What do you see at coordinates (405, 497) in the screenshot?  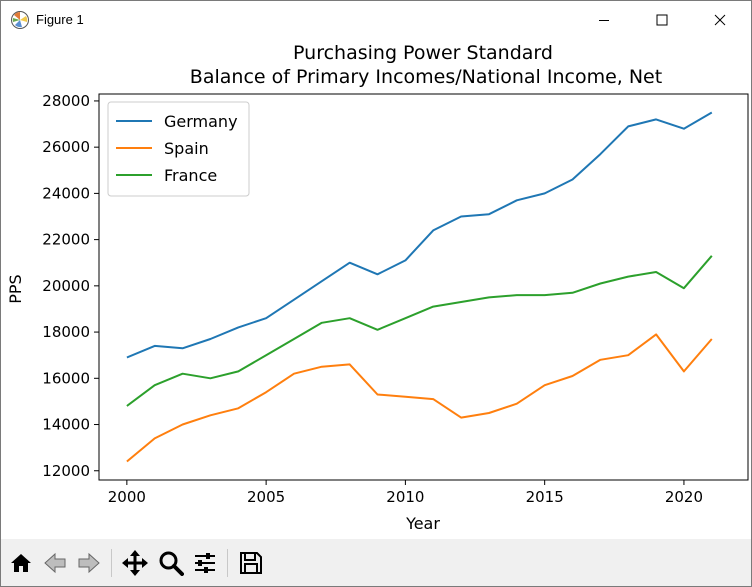 I see `x-tick-label: 2010` at bounding box center [405, 497].